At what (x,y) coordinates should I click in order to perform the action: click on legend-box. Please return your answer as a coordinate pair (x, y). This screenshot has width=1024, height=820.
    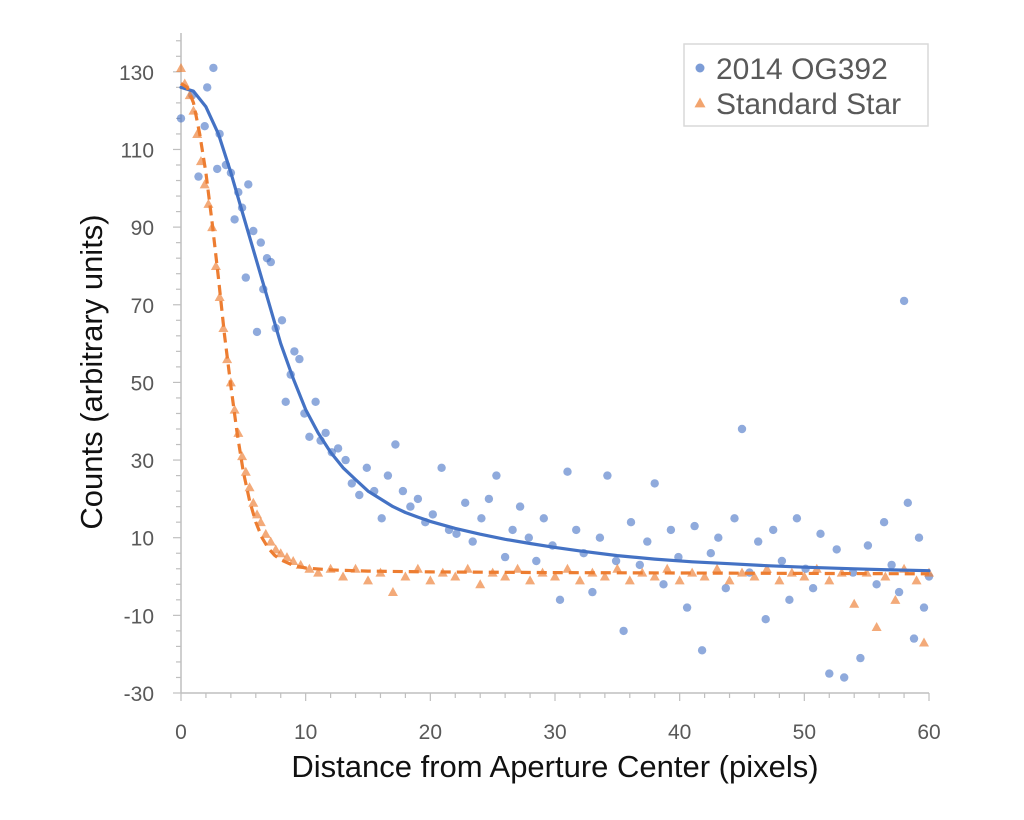
    Looking at the image, I should click on (806, 85).